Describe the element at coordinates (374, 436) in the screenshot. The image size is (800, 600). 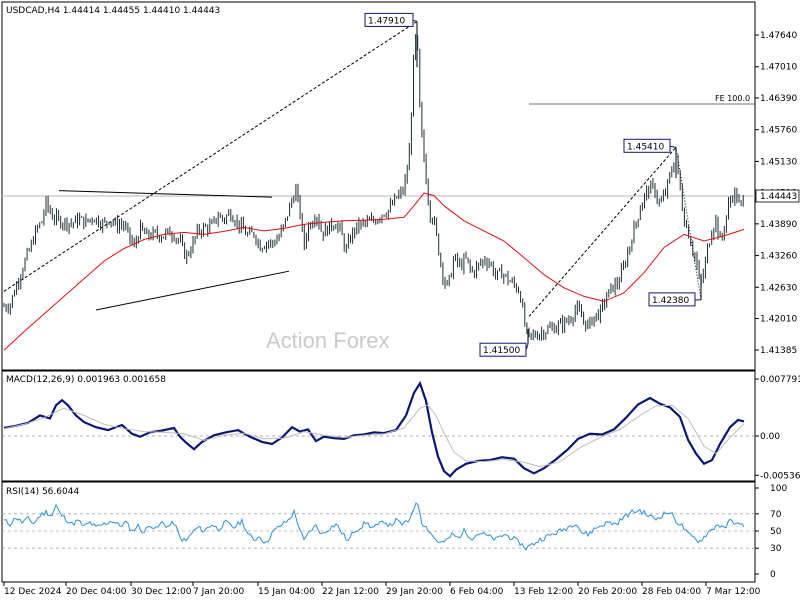
I see `macd-signal-line` at that location.